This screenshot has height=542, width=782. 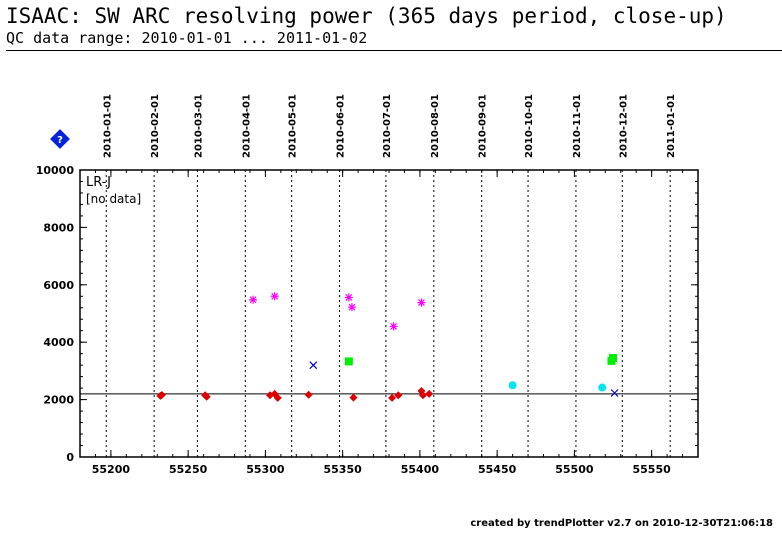 What do you see at coordinates (187, 38) in the screenshot?
I see `data-range-subtitle: QC data range: 2010-01-01 ... 2011-01-02` at bounding box center [187, 38].